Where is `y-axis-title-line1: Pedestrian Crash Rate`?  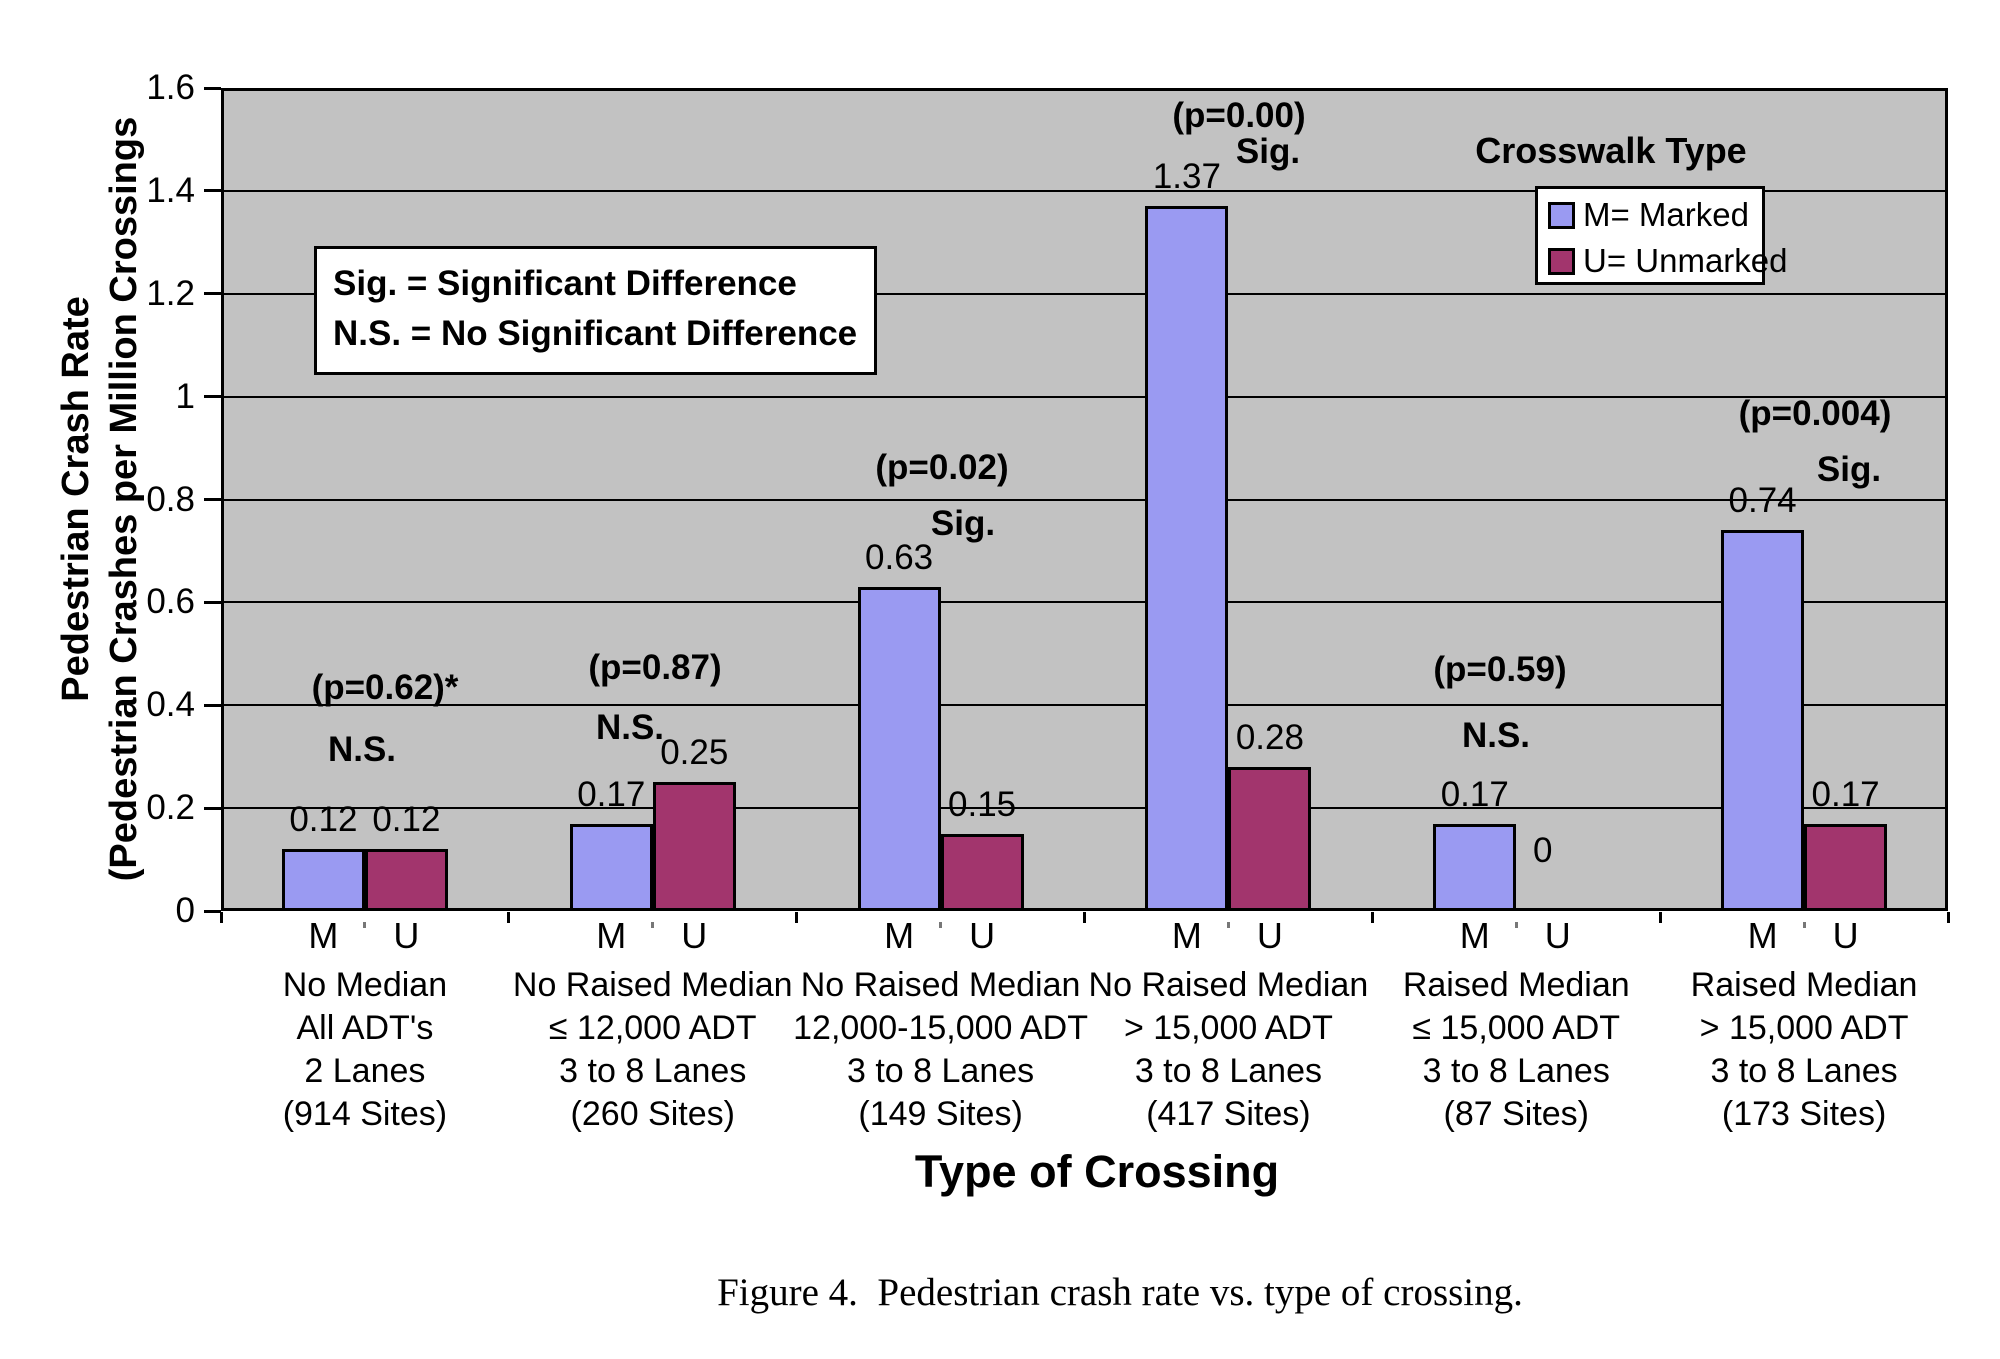 y-axis-title-line1: Pedestrian Crash Rate is located at coordinates (76, 499).